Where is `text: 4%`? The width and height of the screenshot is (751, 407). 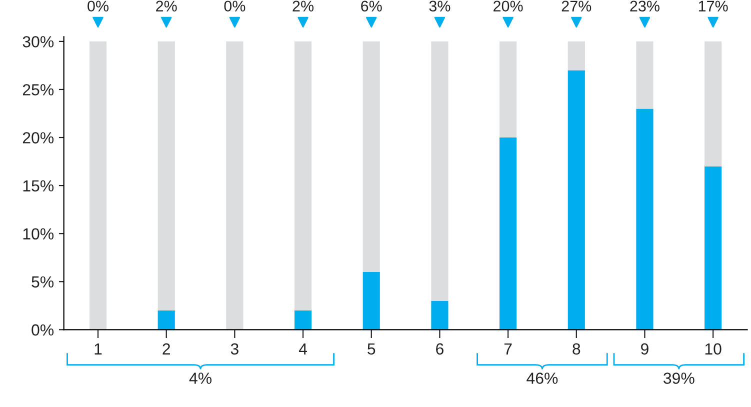
text: 4% is located at coordinates (200, 378).